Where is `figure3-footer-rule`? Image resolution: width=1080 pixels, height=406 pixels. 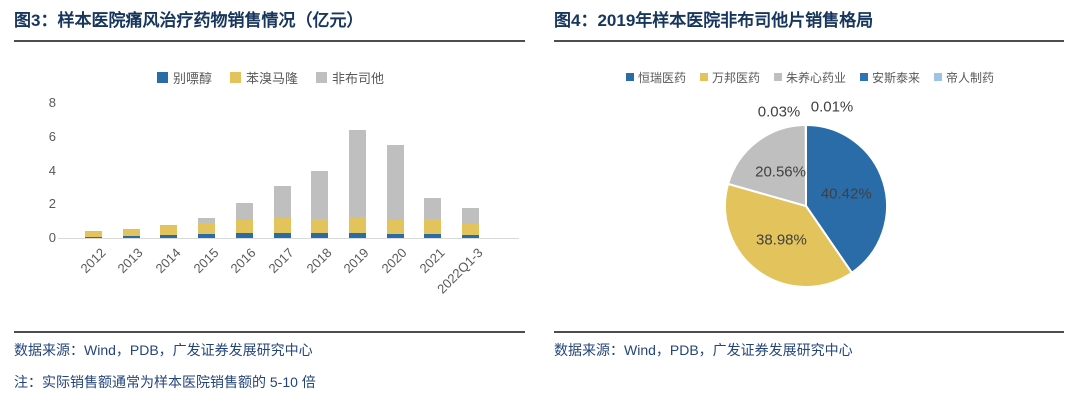
figure3-footer-rule is located at coordinates (269, 332).